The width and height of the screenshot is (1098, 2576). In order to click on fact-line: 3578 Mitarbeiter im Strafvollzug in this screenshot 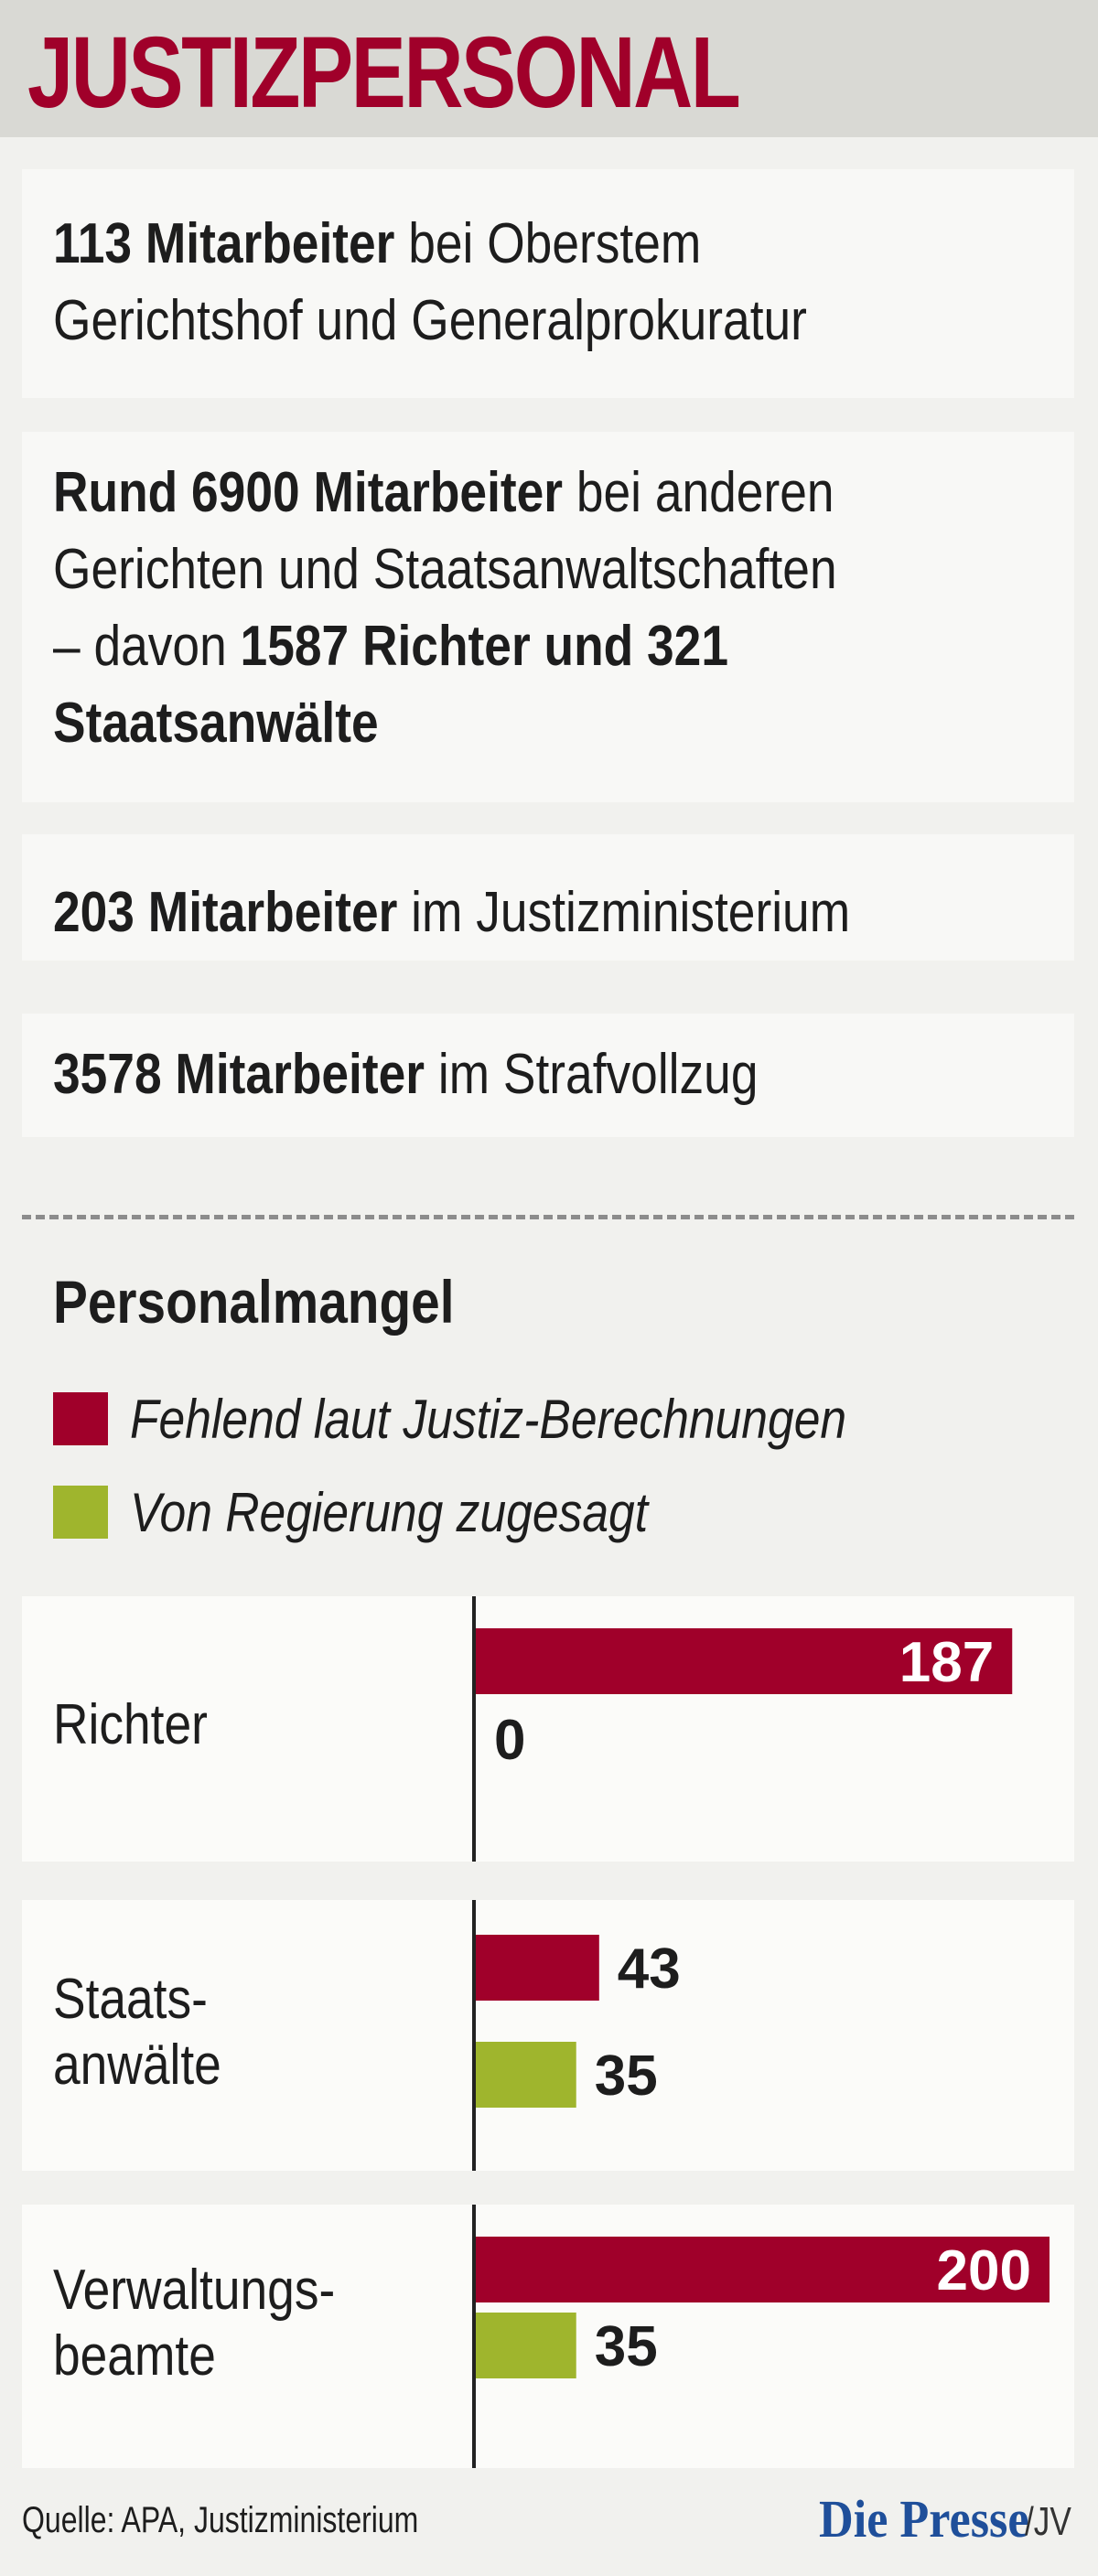, I will do `click(406, 1074)`.